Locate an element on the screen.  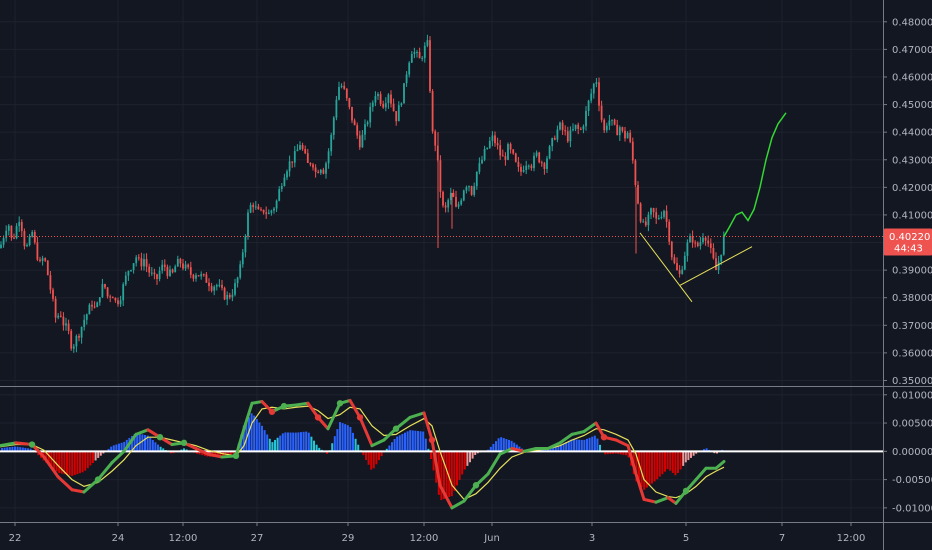
y-tick-label: 0.44000 is located at coordinates (912, 133).